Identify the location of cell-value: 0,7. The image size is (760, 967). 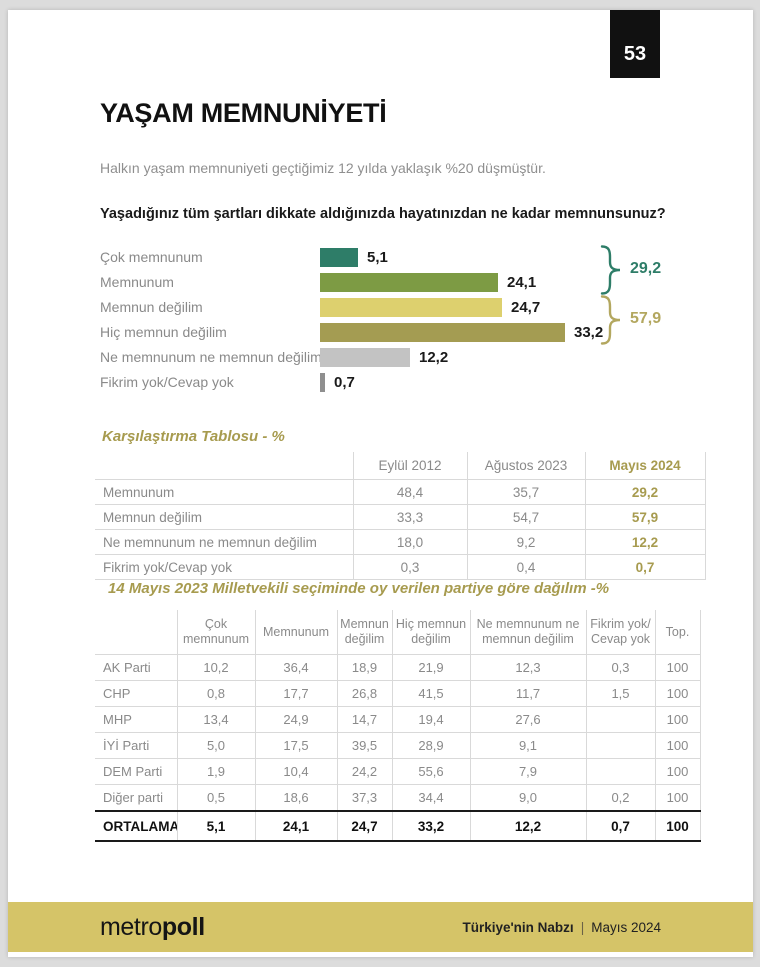
(620, 826).